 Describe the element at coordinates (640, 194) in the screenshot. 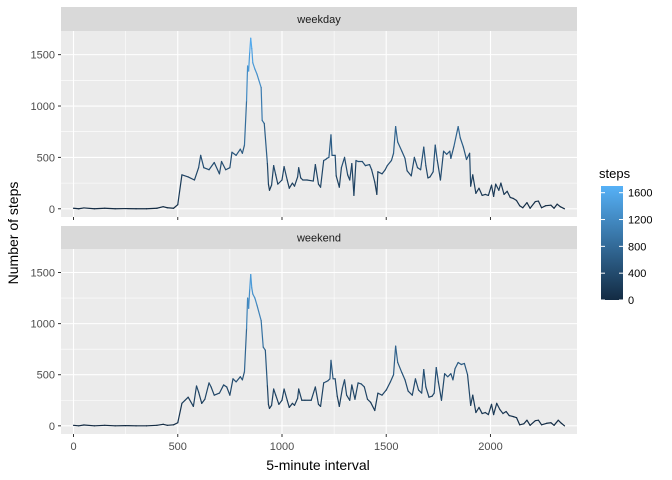

I see `colorbar-label: 1600` at that location.